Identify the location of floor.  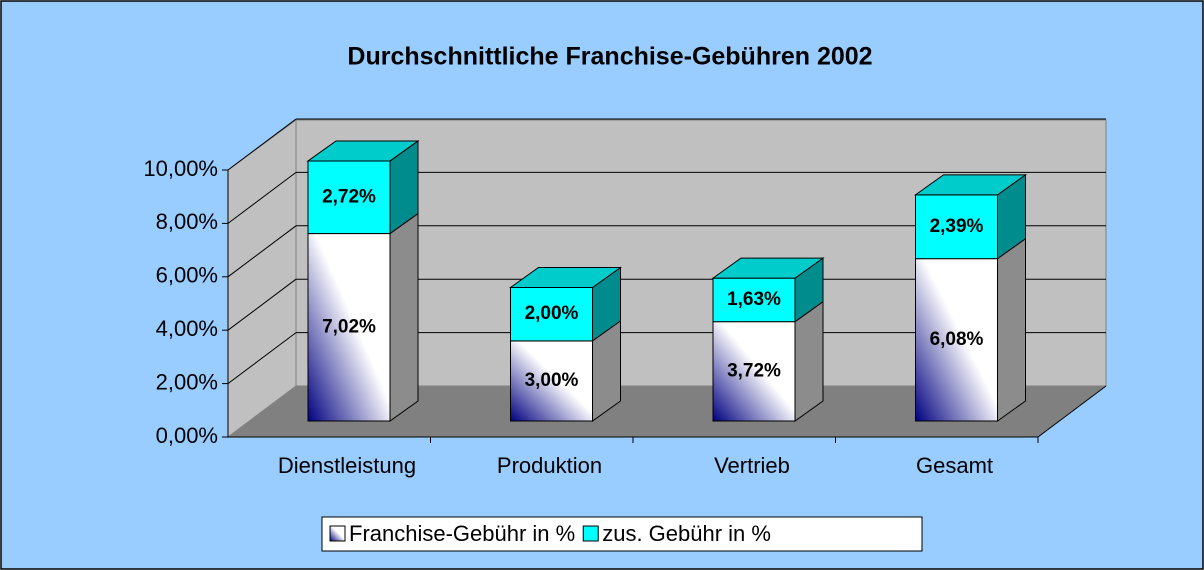
(667, 411).